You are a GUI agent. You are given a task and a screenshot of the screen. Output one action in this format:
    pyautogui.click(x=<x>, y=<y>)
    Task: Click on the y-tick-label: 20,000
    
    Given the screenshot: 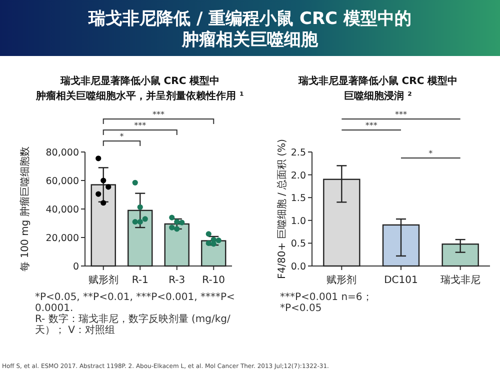 What is the action you would take?
    pyautogui.click(x=62, y=238)
    